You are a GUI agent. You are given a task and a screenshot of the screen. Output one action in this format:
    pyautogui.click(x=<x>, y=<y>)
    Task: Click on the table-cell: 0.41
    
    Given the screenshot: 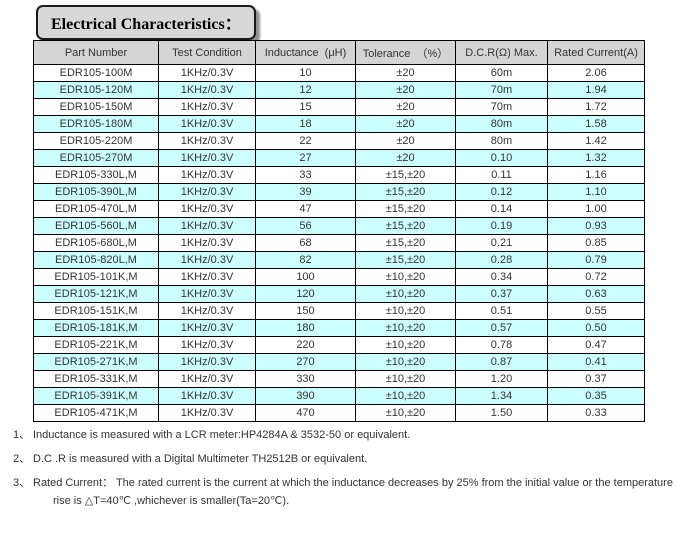 What is the action you would take?
    pyautogui.click(x=596, y=362)
    